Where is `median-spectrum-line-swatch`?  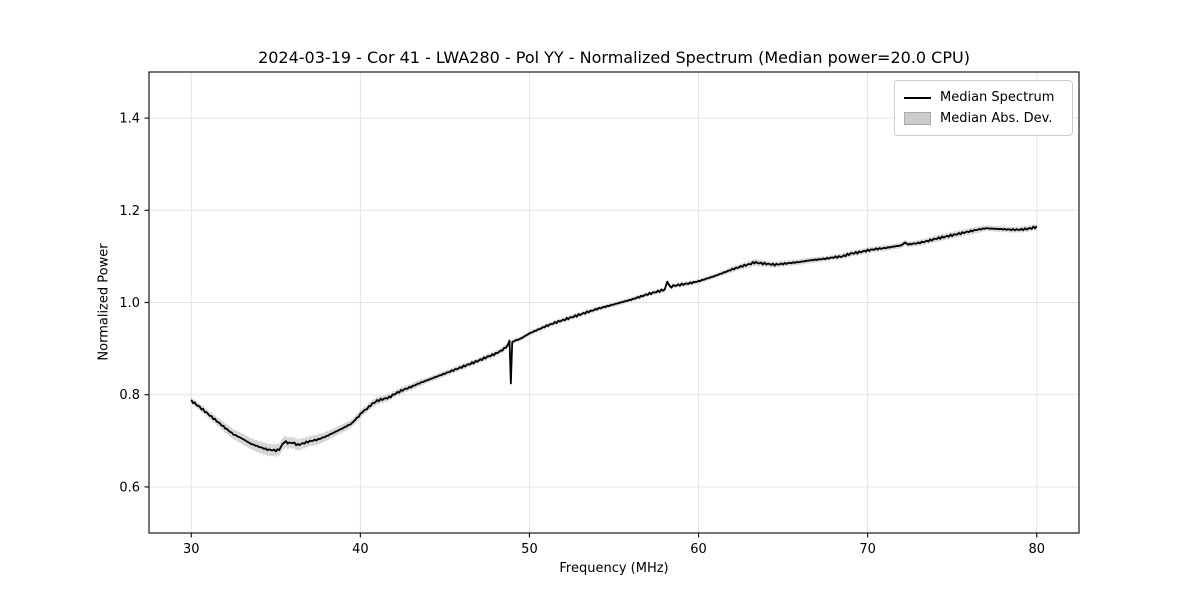 median-spectrum-line-swatch is located at coordinates (917, 97).